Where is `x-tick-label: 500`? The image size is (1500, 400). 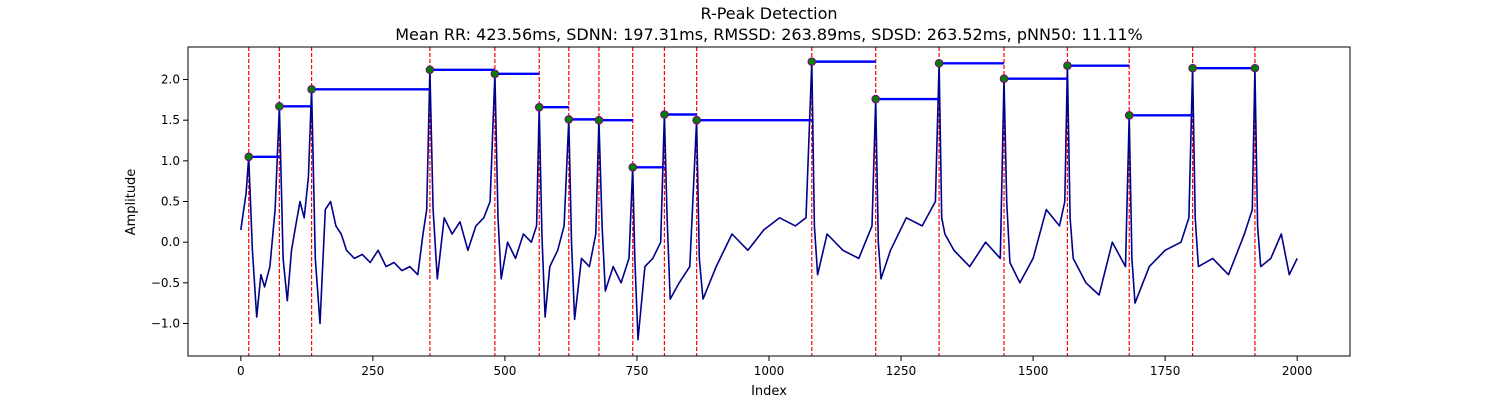 x-tick-label: 500 is located at coordinates (504, 371).